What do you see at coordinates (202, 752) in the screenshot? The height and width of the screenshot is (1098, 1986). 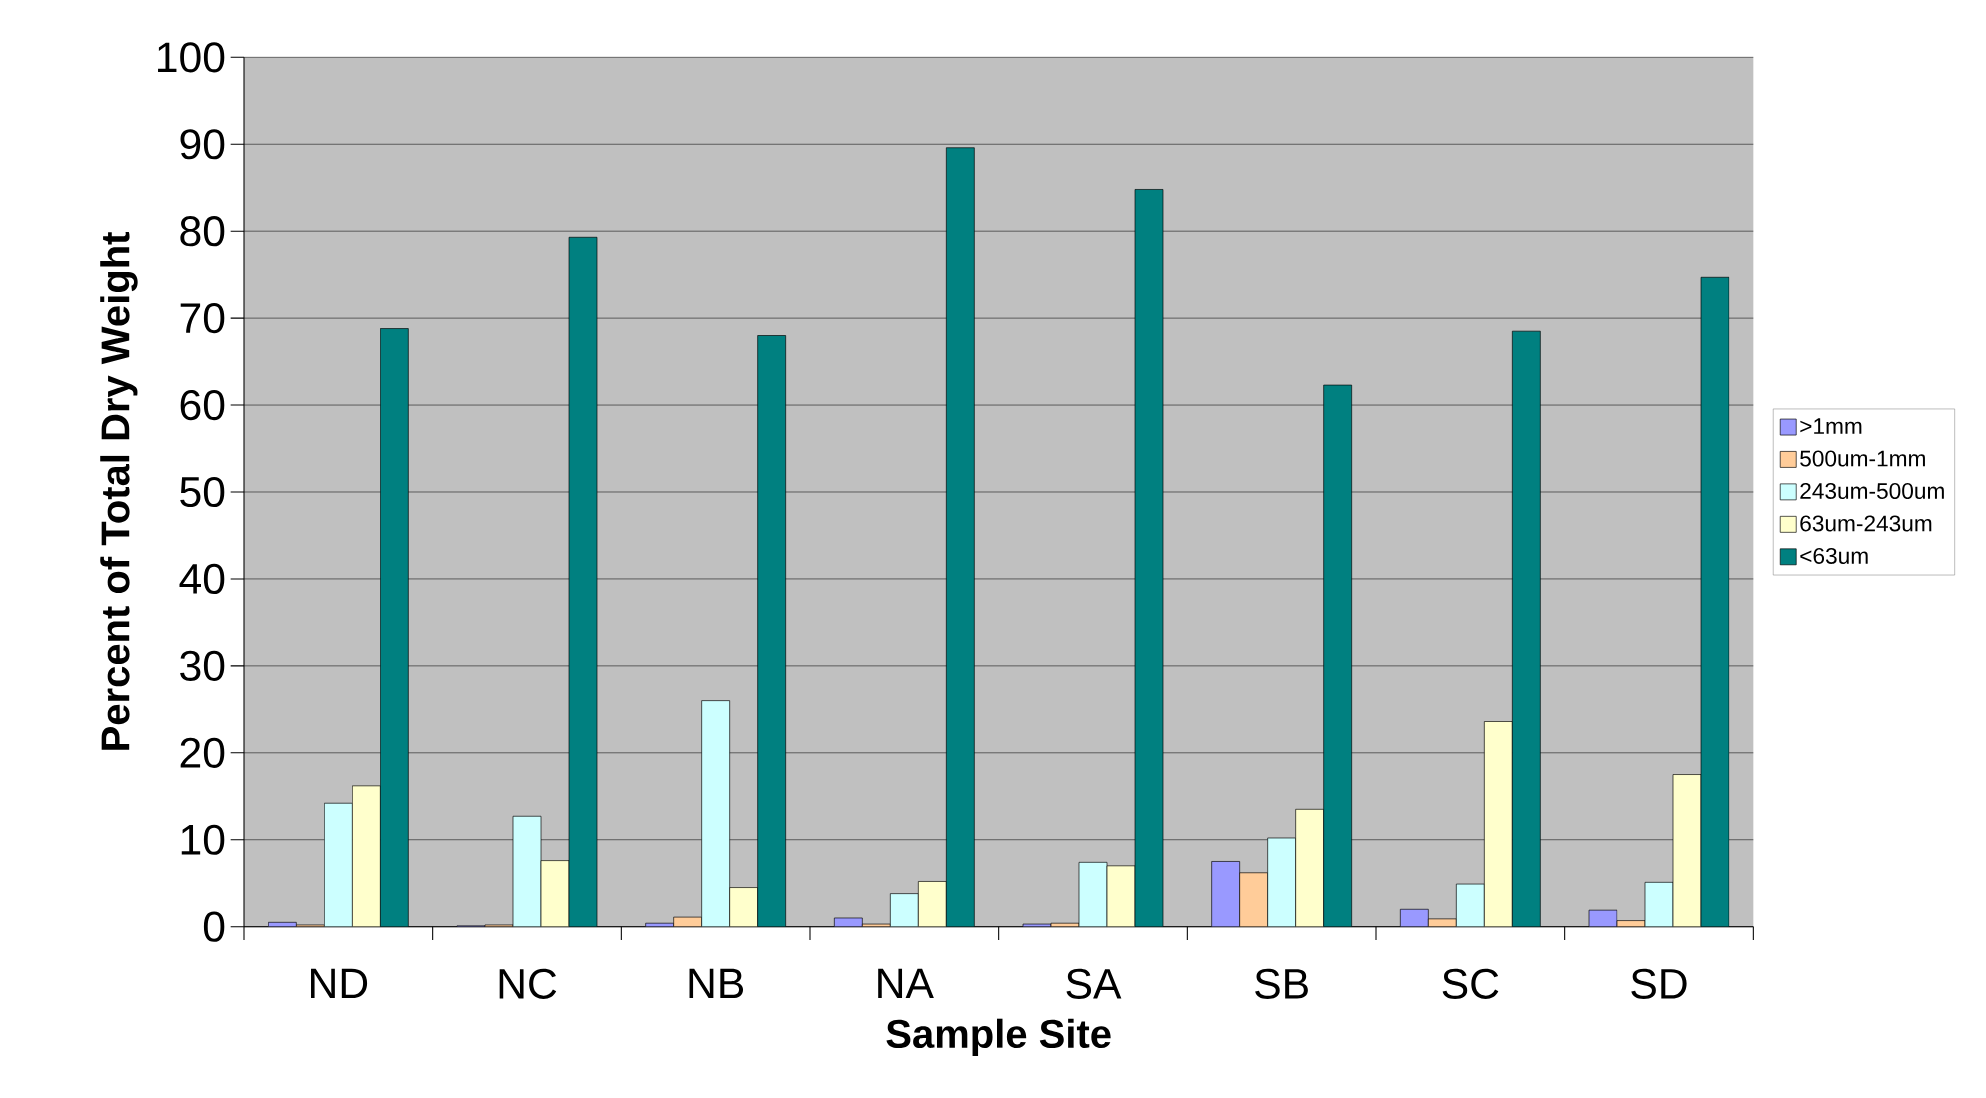 I see `y-tick-label: 20` at bounding box center [202, 752].